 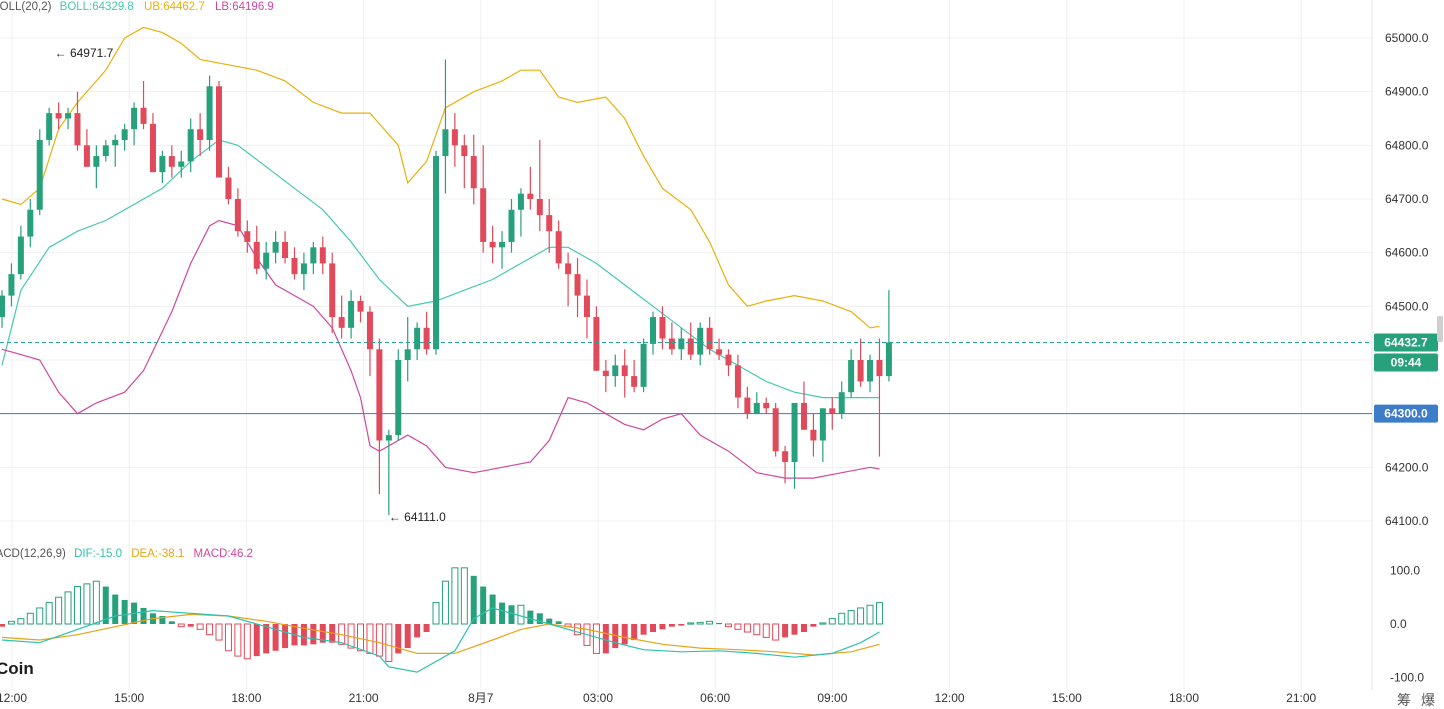 I want to click on macd-legend-macd: MACD:46.2, so click(x=223, y=554).